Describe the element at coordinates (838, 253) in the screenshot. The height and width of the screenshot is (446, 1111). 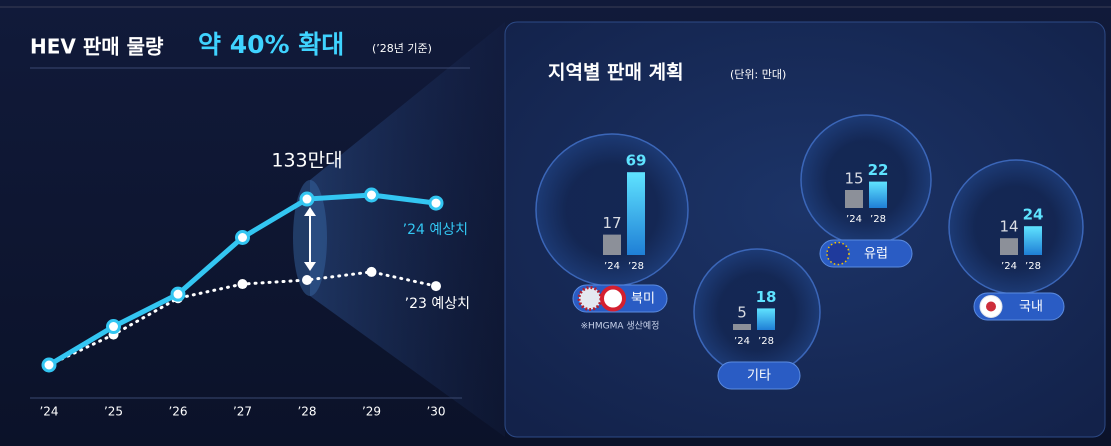
I see `flag-eu` at that location.